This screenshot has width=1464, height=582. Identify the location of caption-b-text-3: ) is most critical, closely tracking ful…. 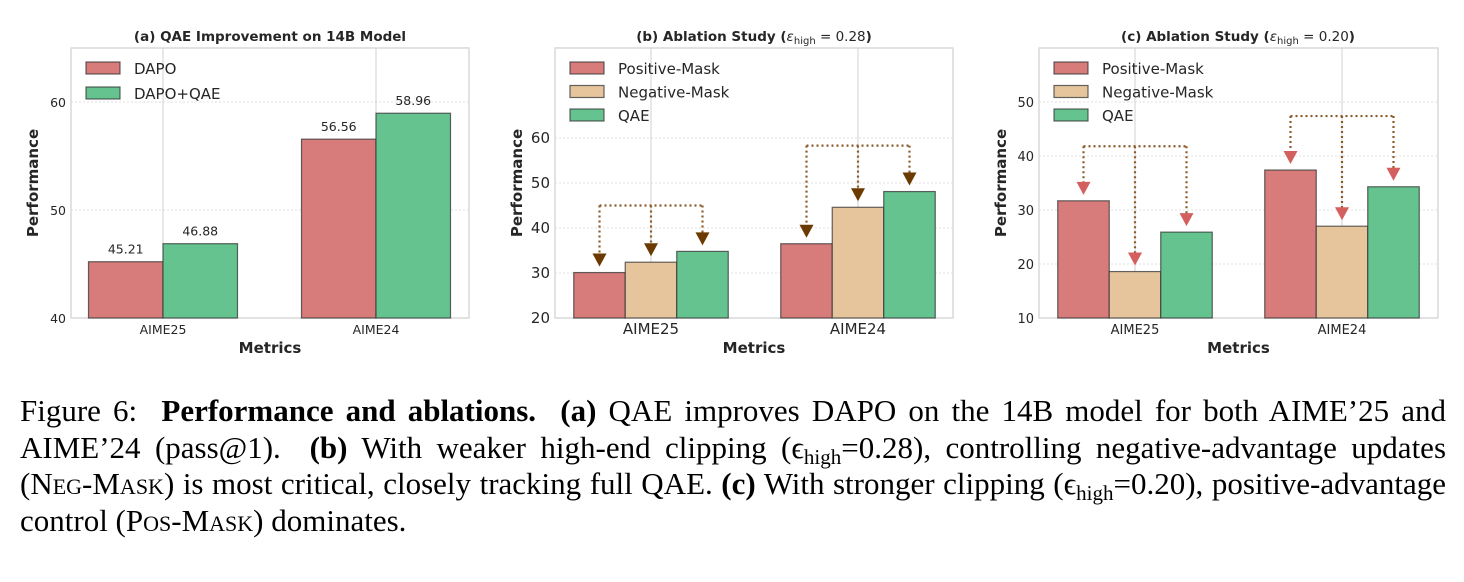
(438, 483).